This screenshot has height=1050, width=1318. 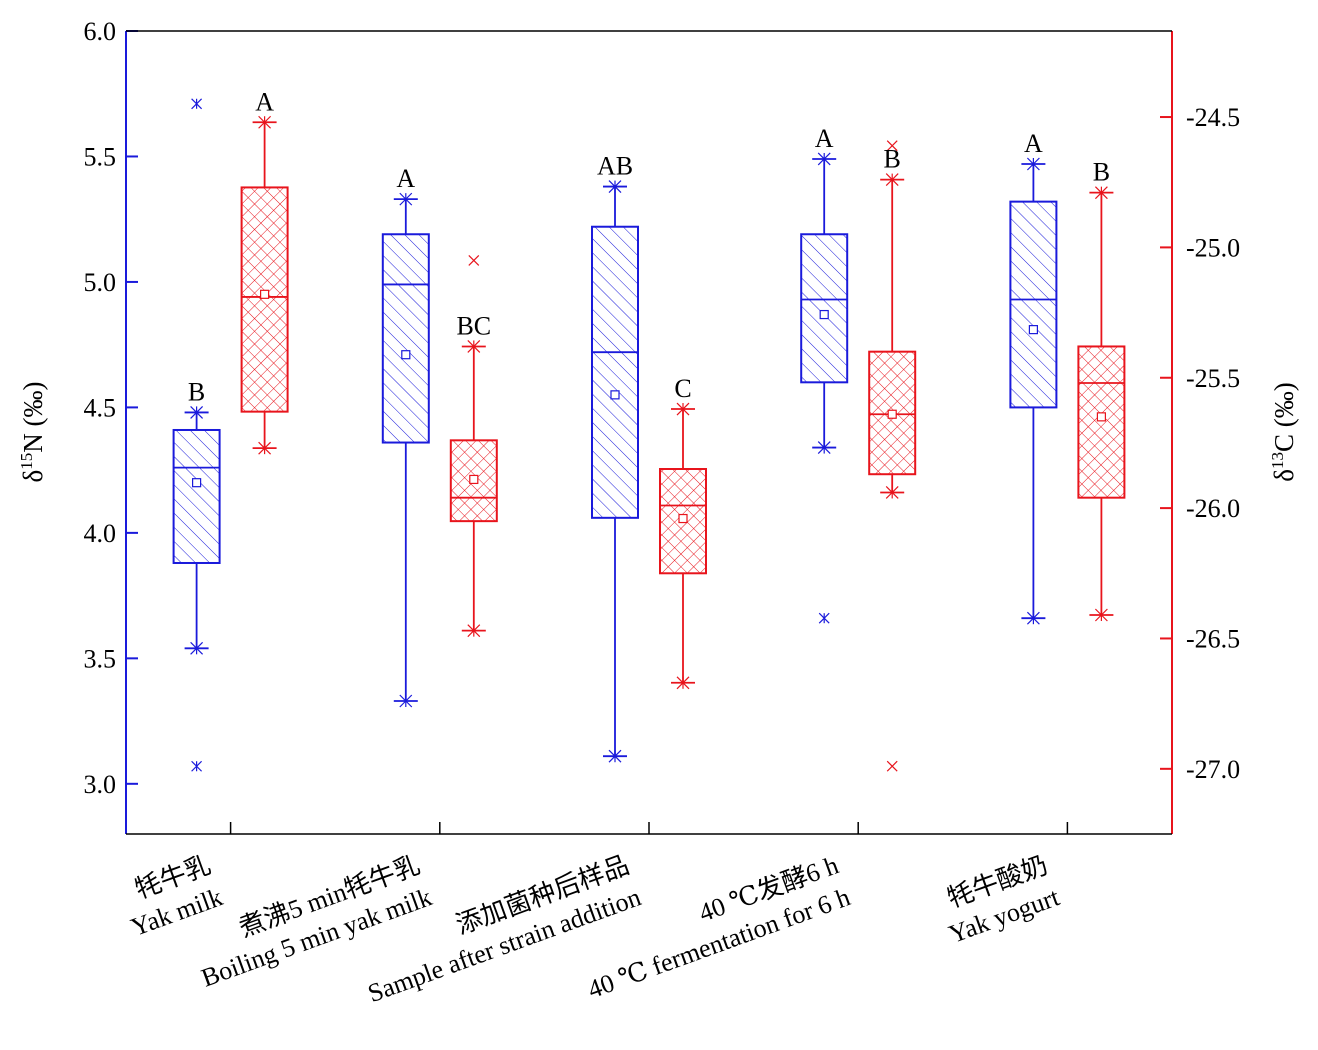 What do you see at coordinates (32, 432) in the screenshot?
I see `left-axis-label: δ15N (‰)` at bounding box center [32, 432].